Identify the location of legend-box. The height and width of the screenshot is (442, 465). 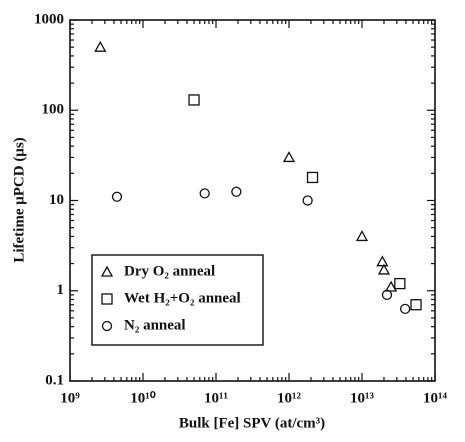
(177, 300).